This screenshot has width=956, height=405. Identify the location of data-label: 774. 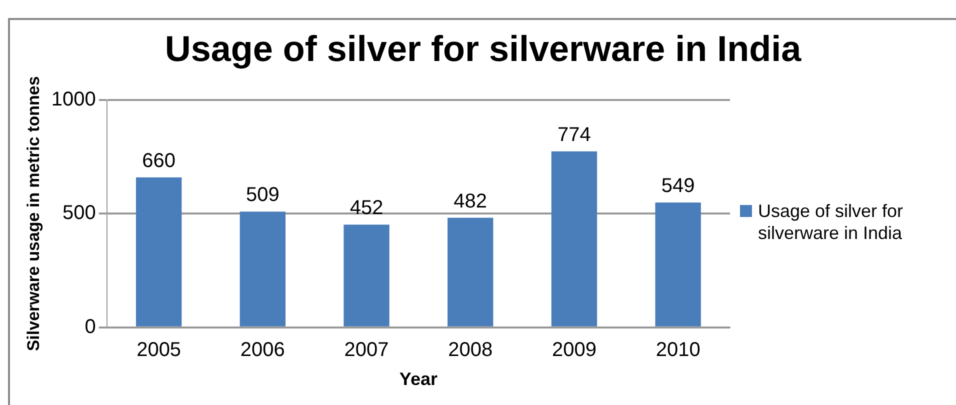
(574, 135).